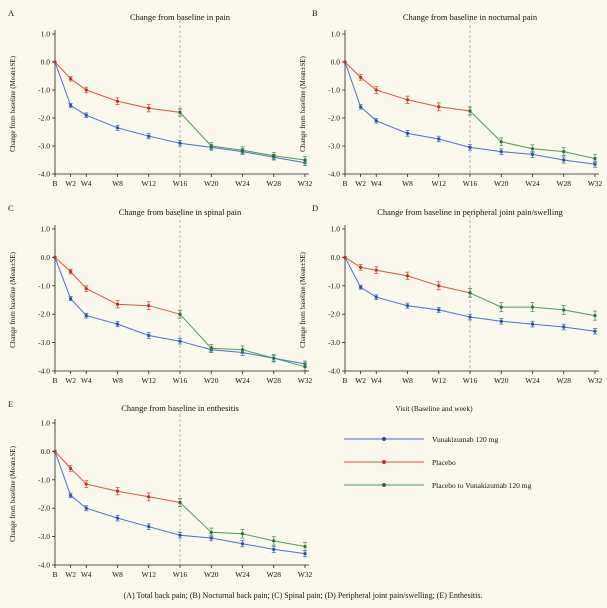 This screenshot has height=608, width=607. Describe the element at coordinates (11, 13) in the screenshot. I see `panel-letter: A` at that location.